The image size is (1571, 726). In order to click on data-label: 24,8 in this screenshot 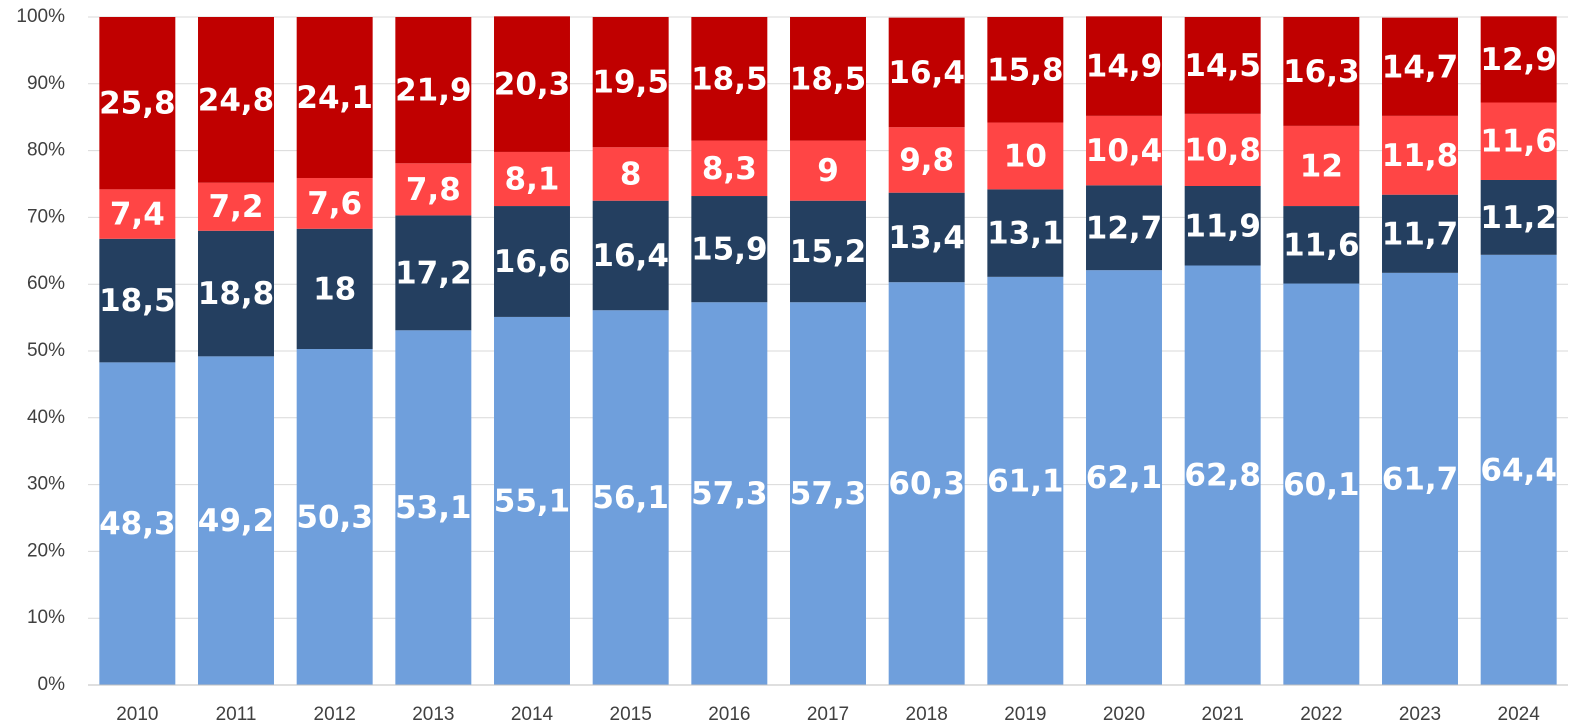, I will do `click(236, 100)`.